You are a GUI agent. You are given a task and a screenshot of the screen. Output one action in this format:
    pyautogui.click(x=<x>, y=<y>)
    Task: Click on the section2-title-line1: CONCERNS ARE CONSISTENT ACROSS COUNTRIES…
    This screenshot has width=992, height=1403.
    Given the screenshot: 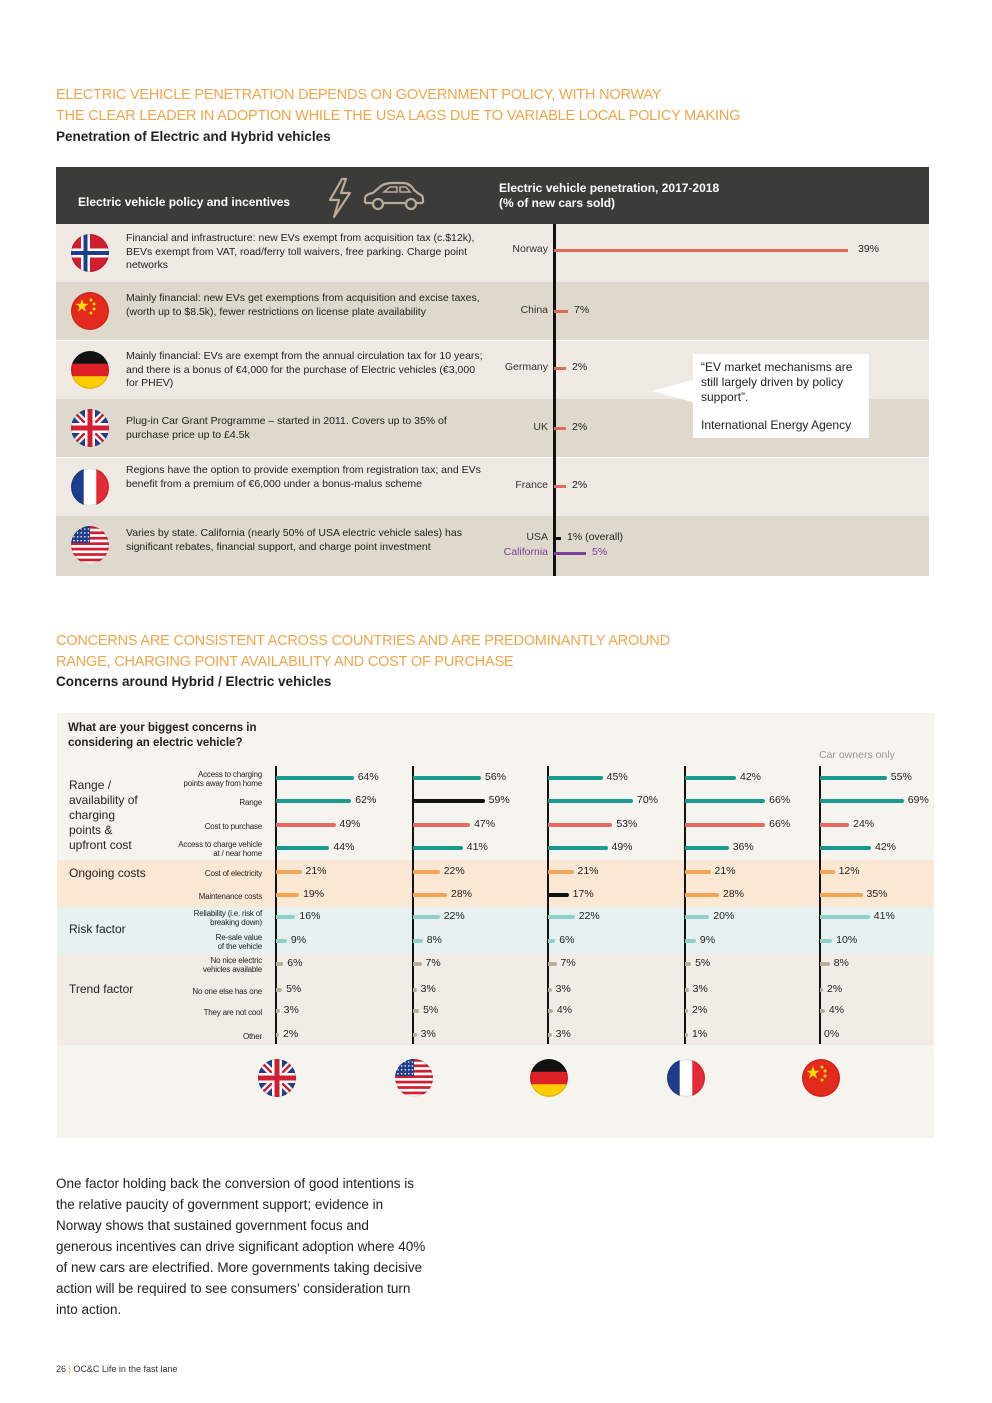 What is the action you would take?
    pyautogui.click(x=363, y=641)
    